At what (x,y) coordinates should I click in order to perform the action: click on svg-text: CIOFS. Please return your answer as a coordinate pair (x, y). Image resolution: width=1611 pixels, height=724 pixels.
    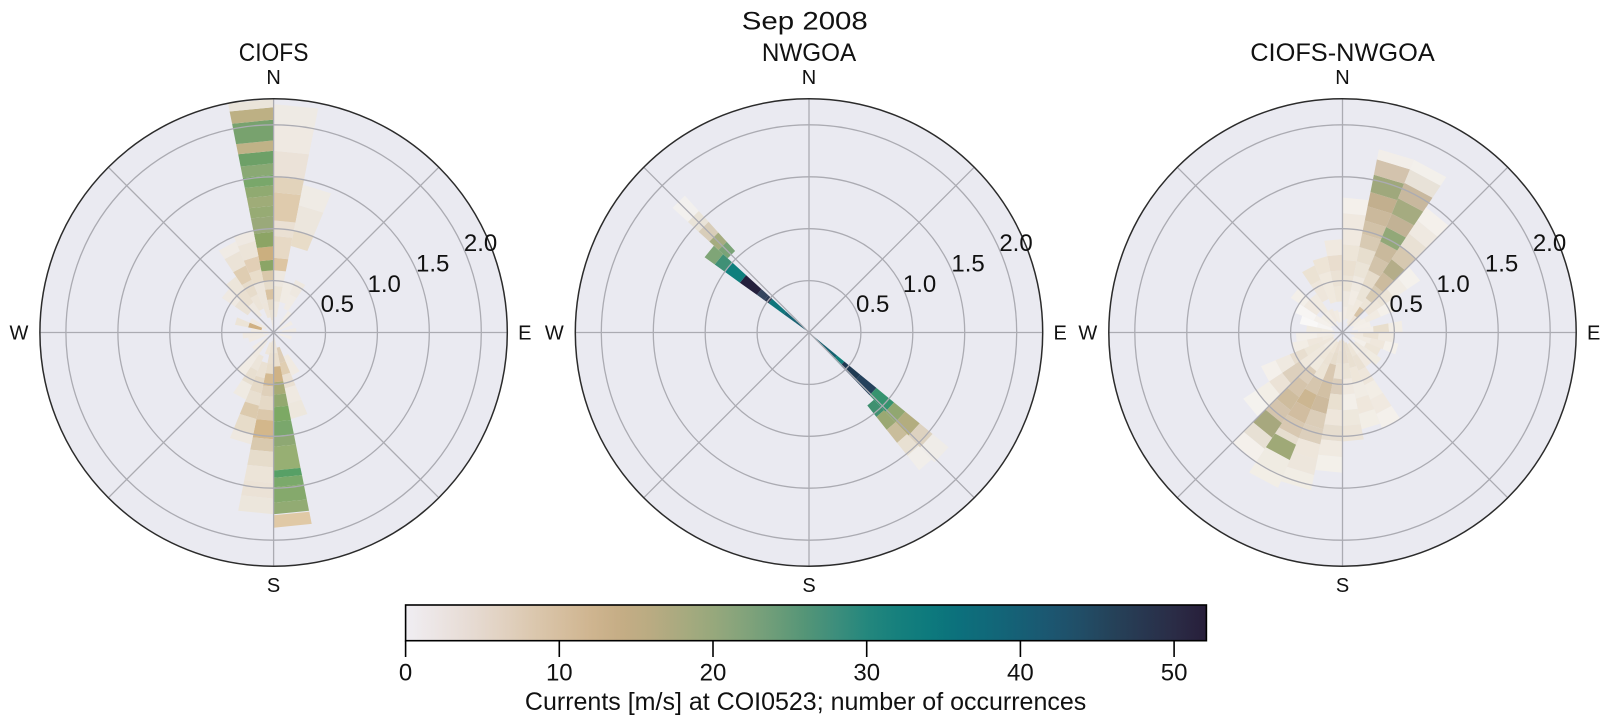
    Looking at the image, I should click on (274, 53).